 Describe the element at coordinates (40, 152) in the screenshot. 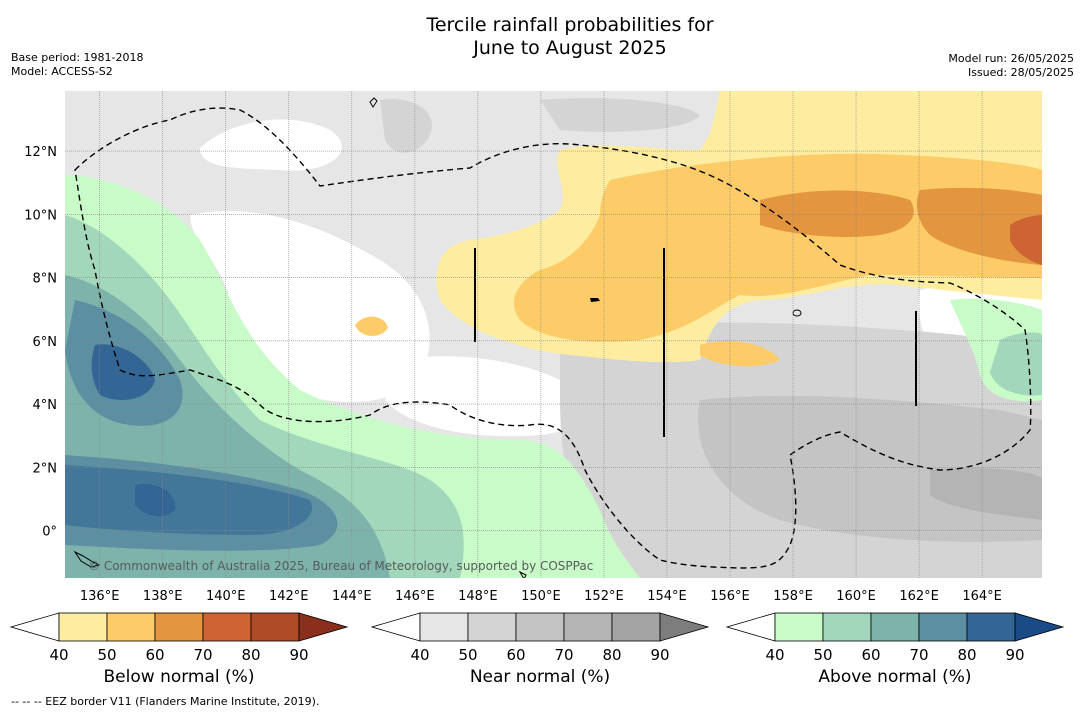

I see `lat-tick-label: 12°N` at that location.